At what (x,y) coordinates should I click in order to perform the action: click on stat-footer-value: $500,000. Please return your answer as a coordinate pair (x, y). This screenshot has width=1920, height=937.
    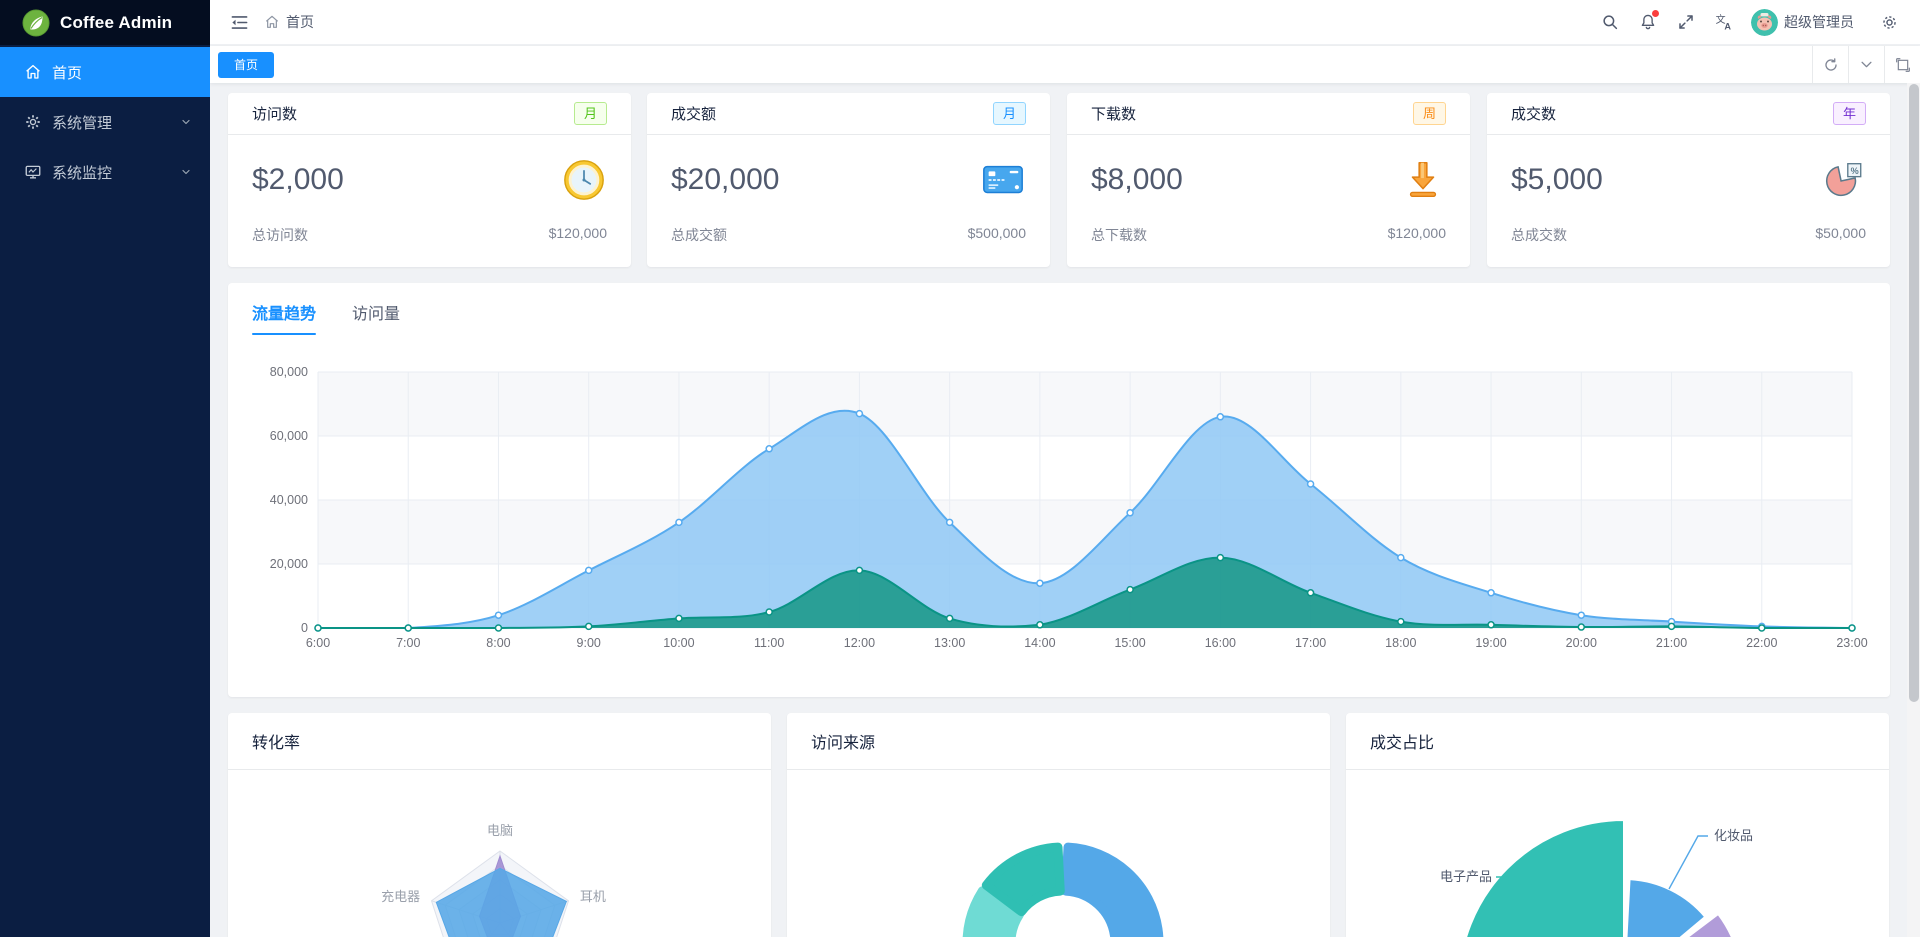
    Looking at the image, I should click on (996, 233).